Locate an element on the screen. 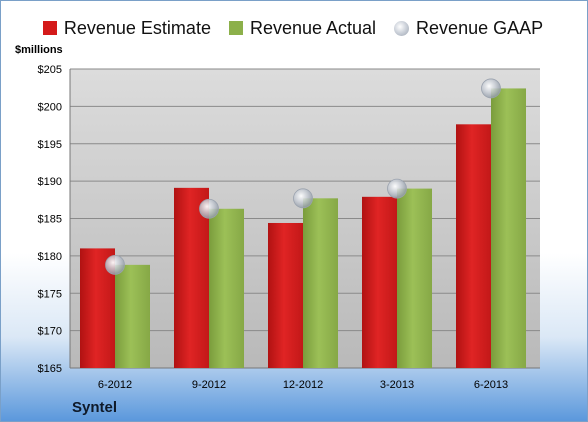  y-axis-unit-label: $millions is located at coordinates (39, 50).